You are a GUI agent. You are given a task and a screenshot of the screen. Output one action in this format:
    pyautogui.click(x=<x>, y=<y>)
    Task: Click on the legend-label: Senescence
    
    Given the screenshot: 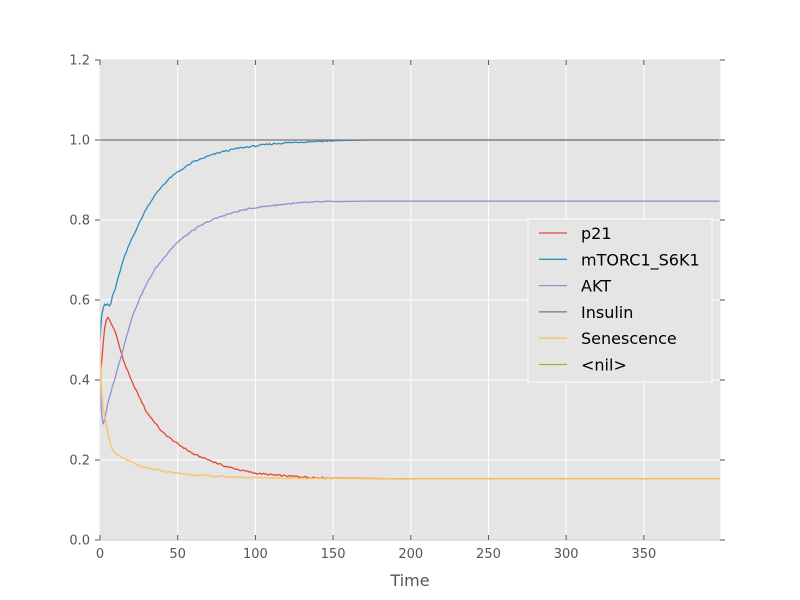 What is the action you would take?
    pyautogui.click(x=629, y=338)
    